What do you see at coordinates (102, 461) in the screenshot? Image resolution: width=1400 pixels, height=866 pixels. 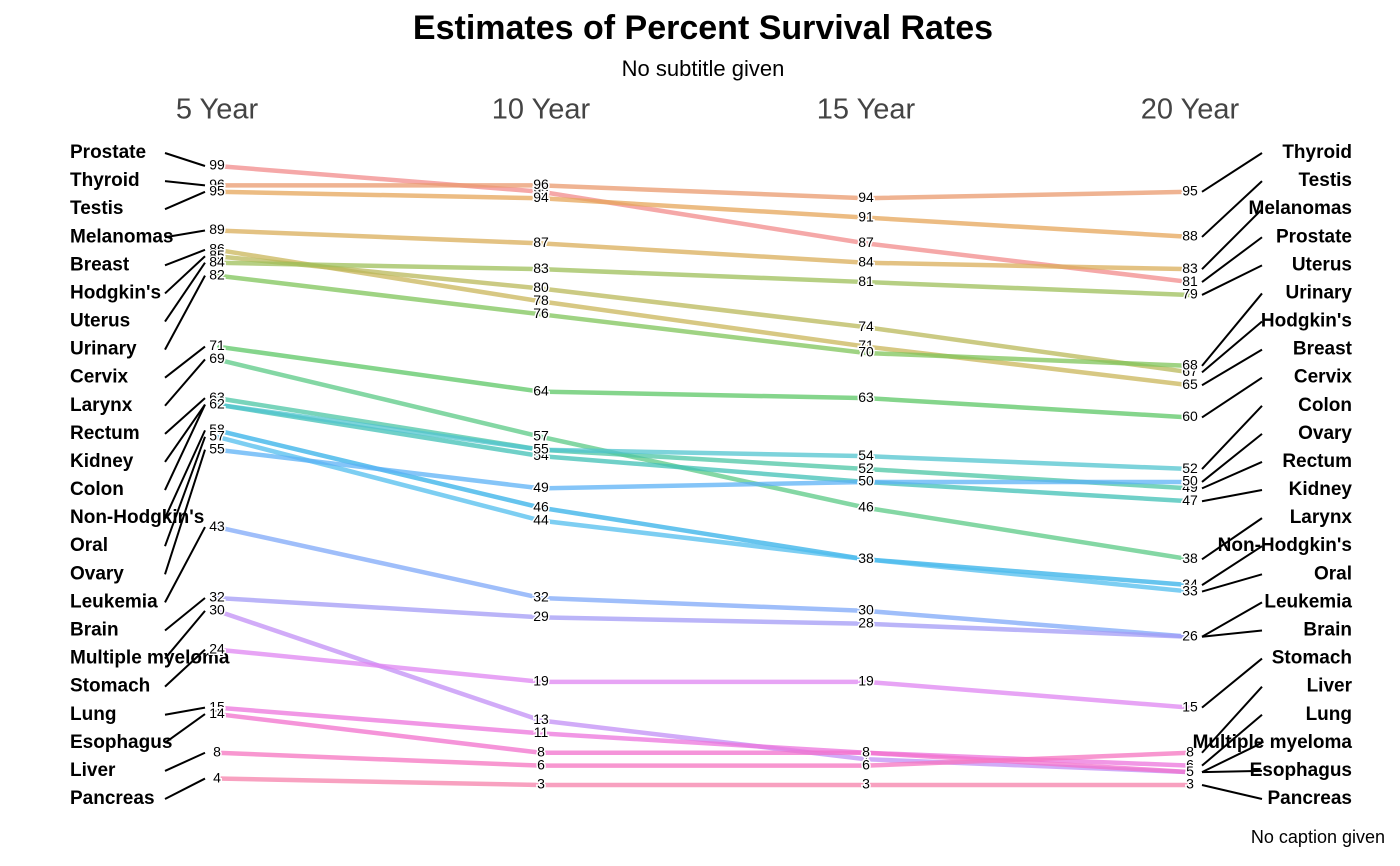 I see `series-name-left: Kidney` at bounding box center [102, 461].